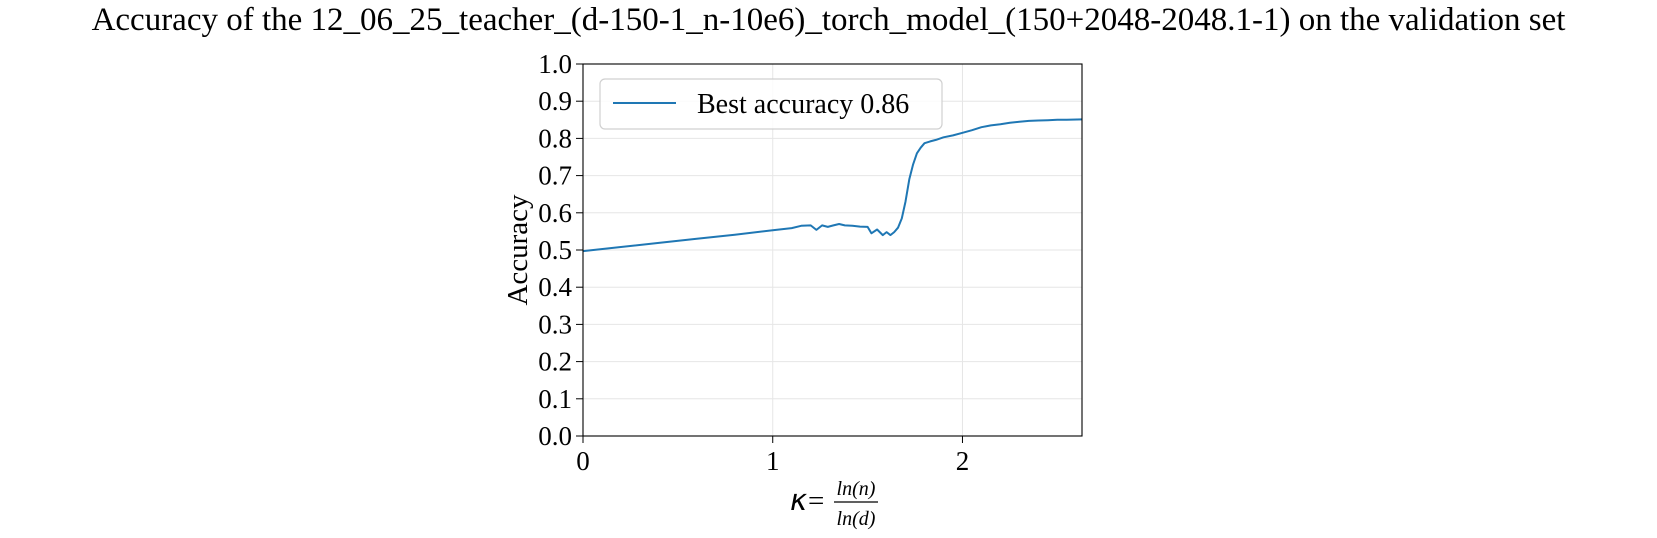 The height and width of the screenshot is (538, 1657). What do you see at coordinates (555, 324) in the screenshot?
I see `y-tick-label: 0.3` at bounding box center [555, 324].